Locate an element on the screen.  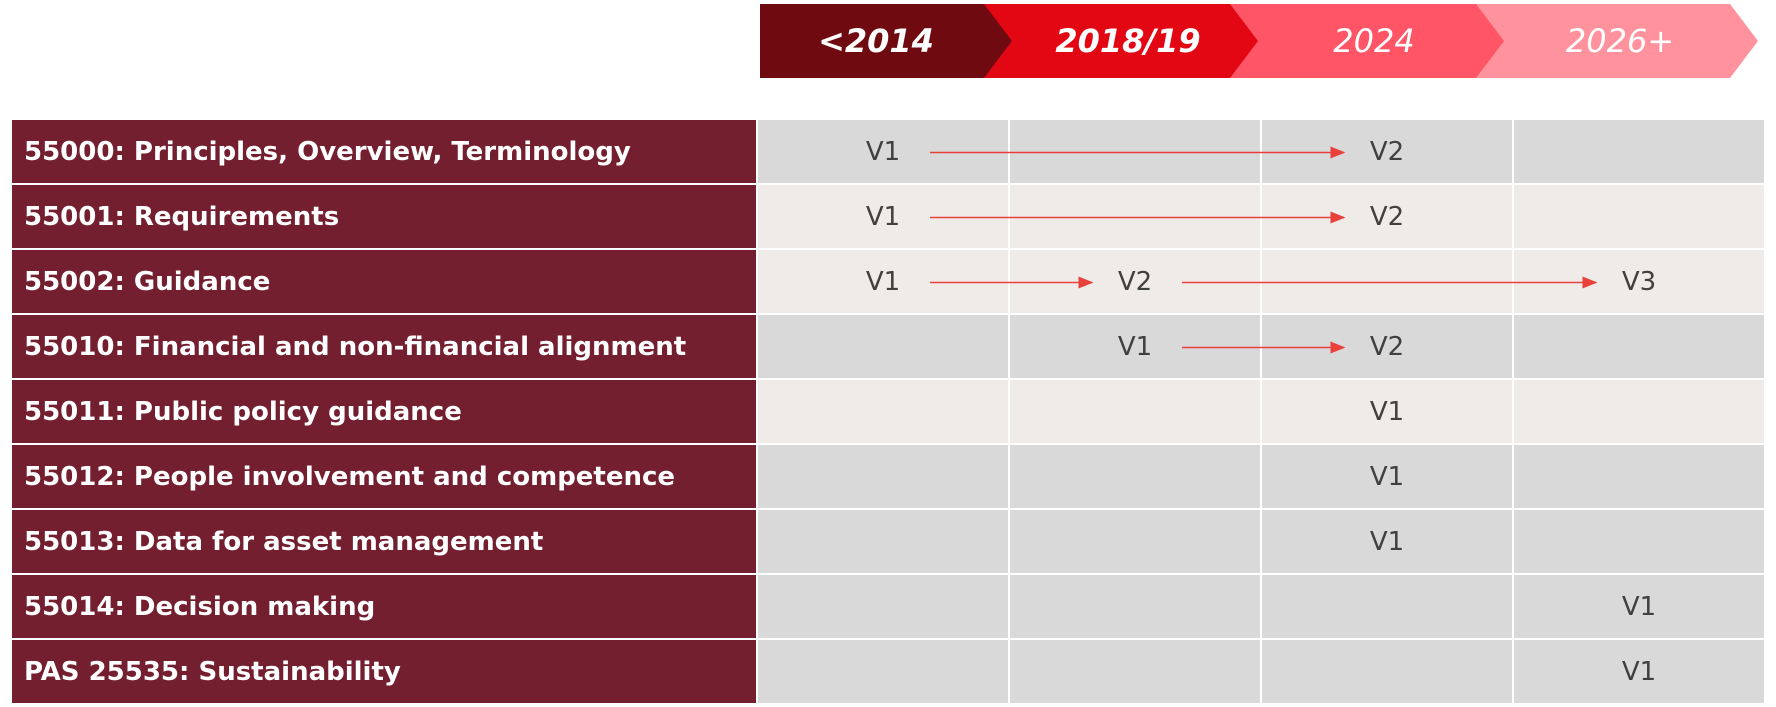
standard-label: PAS 25535: Sustainability is located at coordinates (384, 671).